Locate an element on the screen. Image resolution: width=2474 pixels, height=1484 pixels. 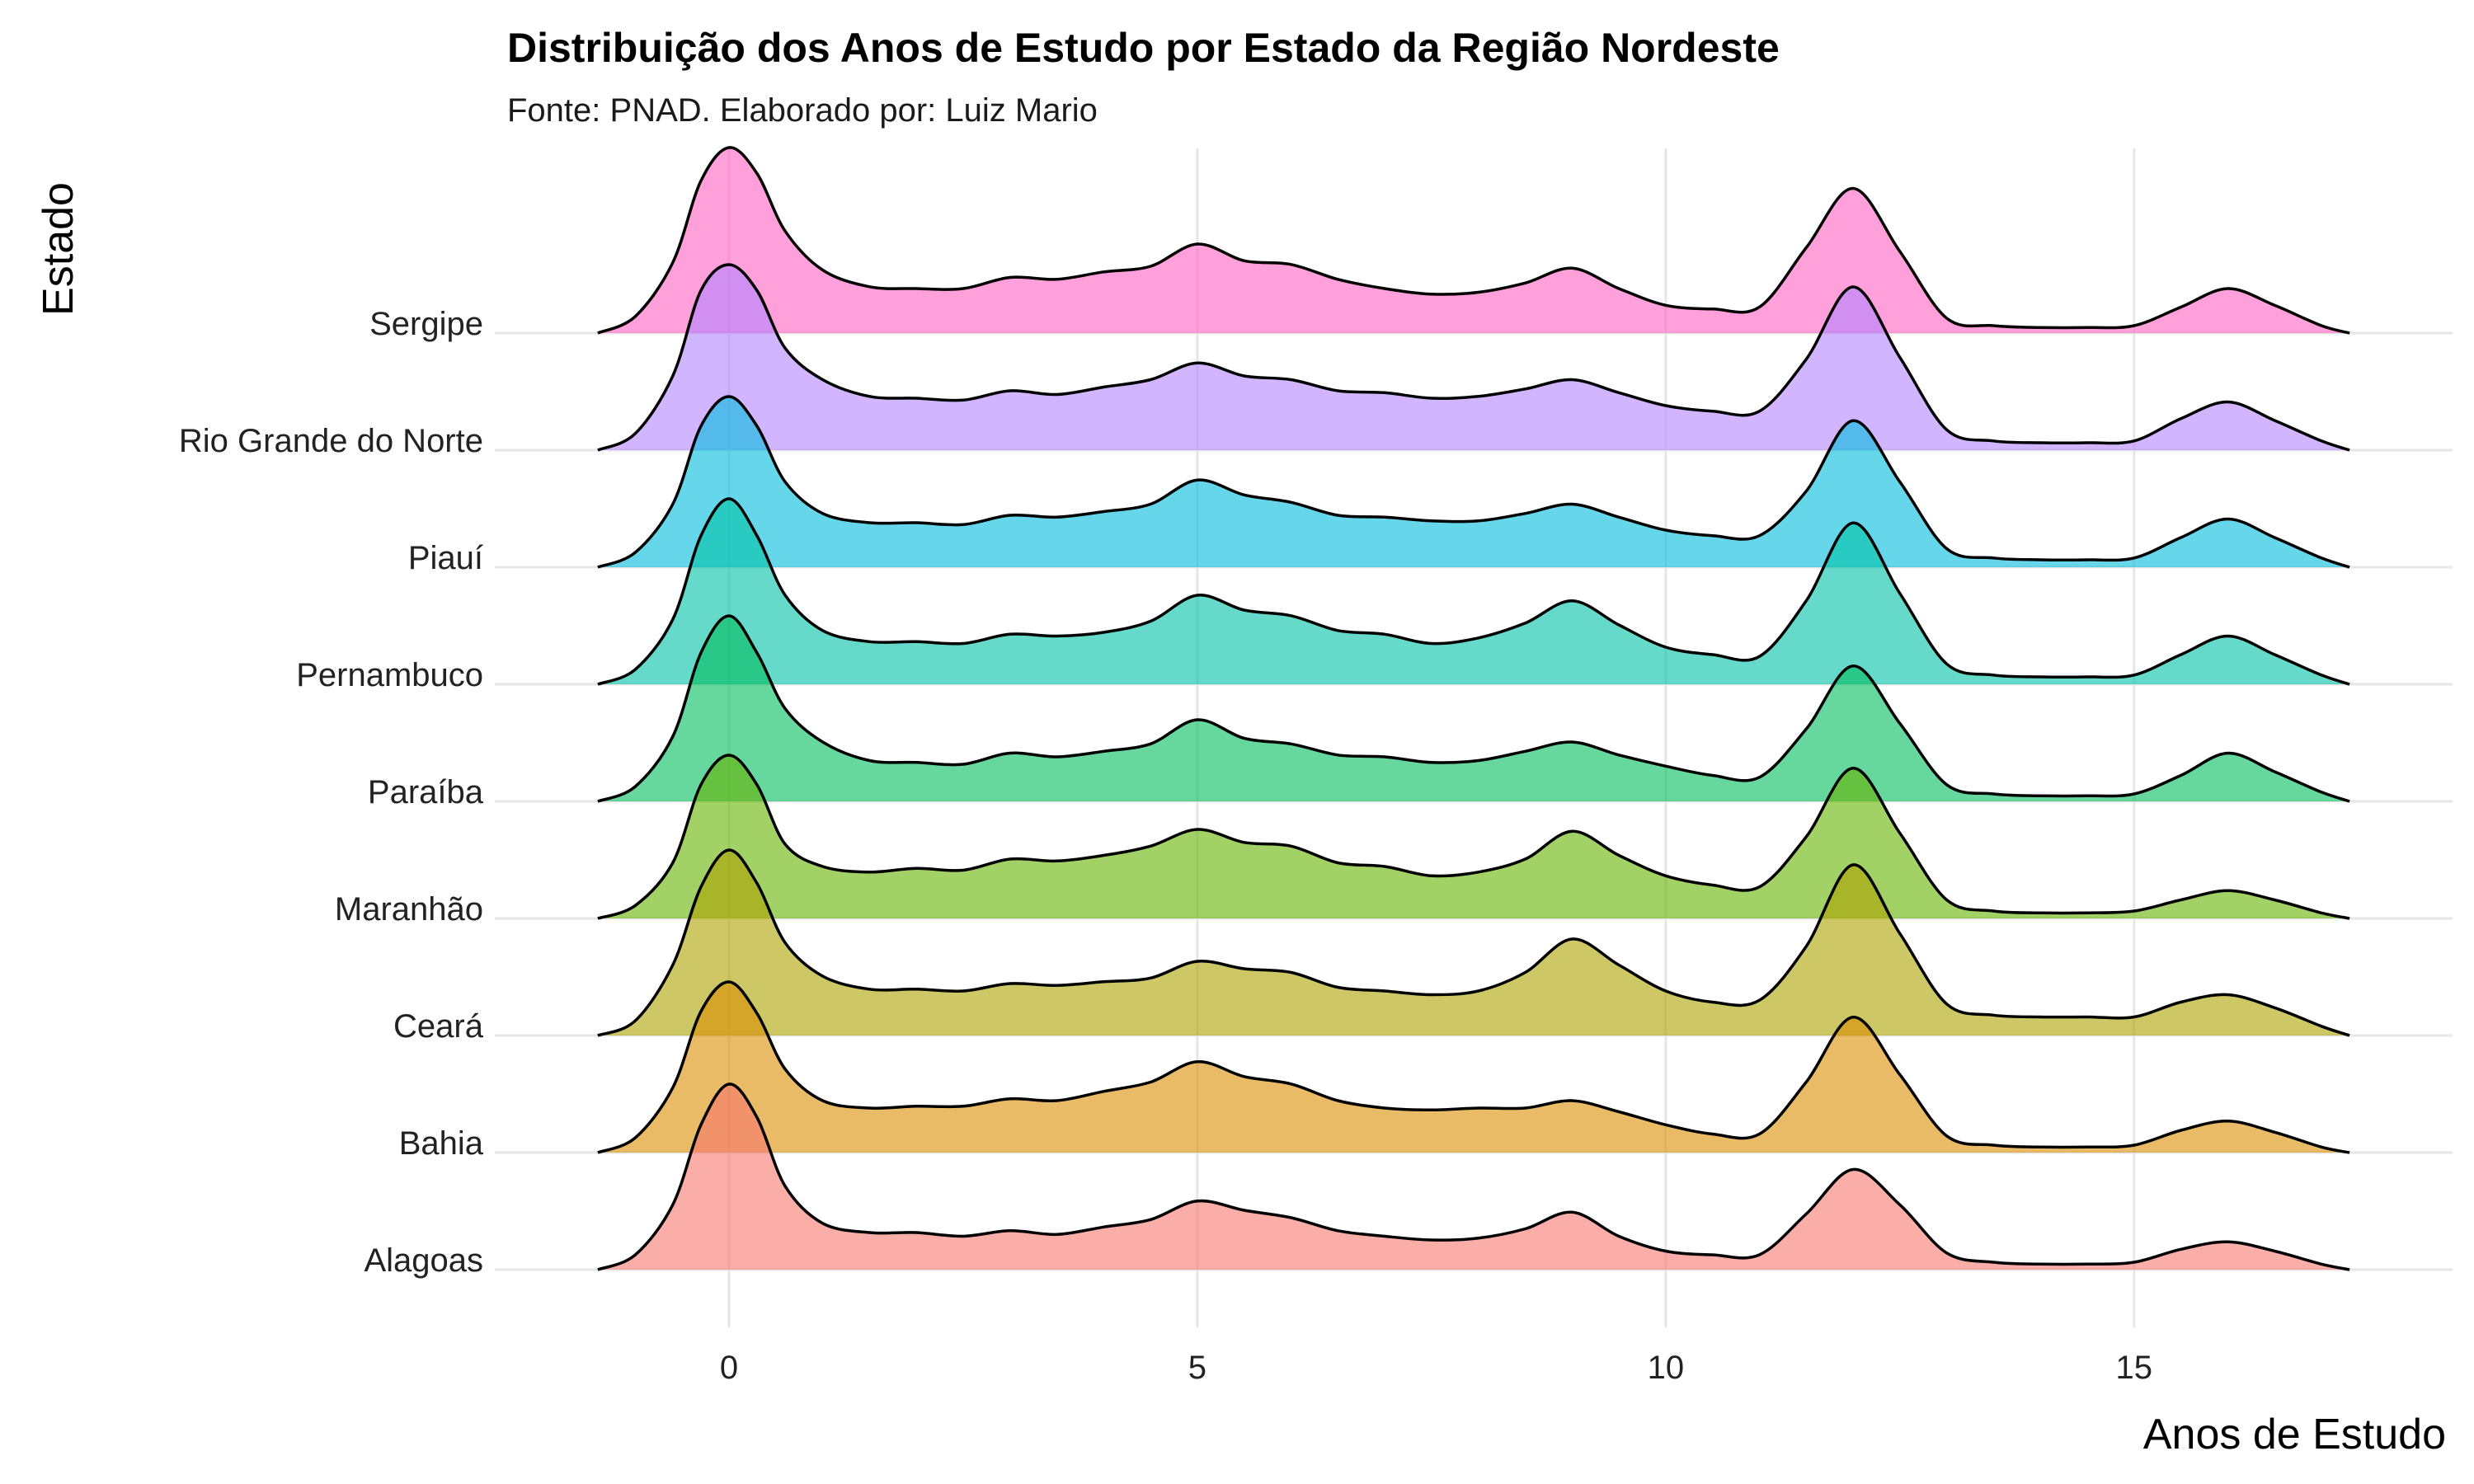
ridge-line-sergipe is located at coordinates (1473, 240).